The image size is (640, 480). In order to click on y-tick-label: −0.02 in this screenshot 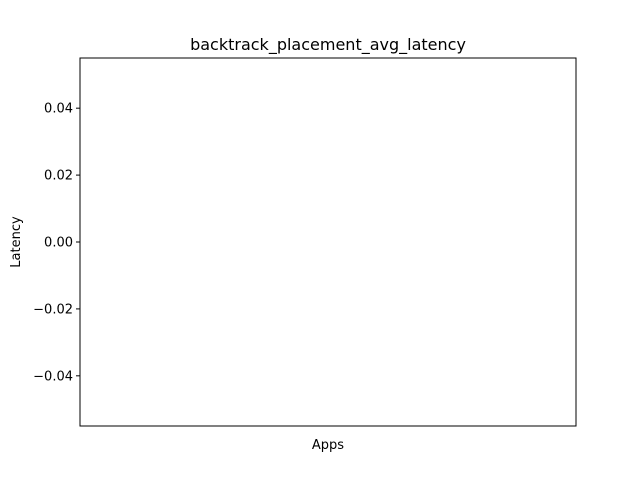, I will do `click(53, 309)`.